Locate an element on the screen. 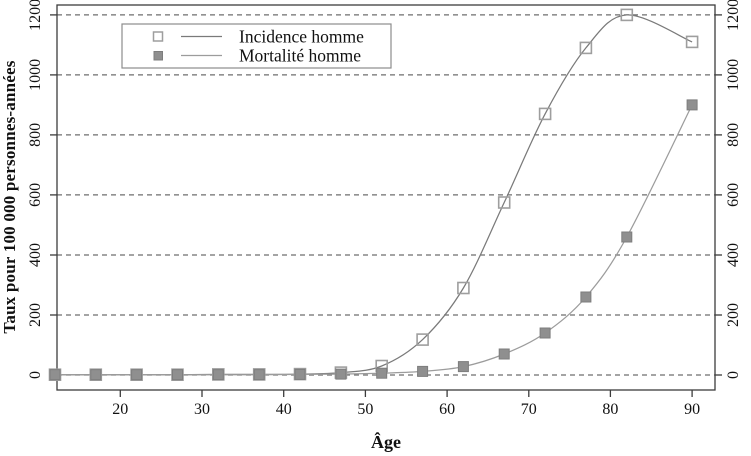  y-tick-label-right-200: 200 is located at coordinates (733, 315).